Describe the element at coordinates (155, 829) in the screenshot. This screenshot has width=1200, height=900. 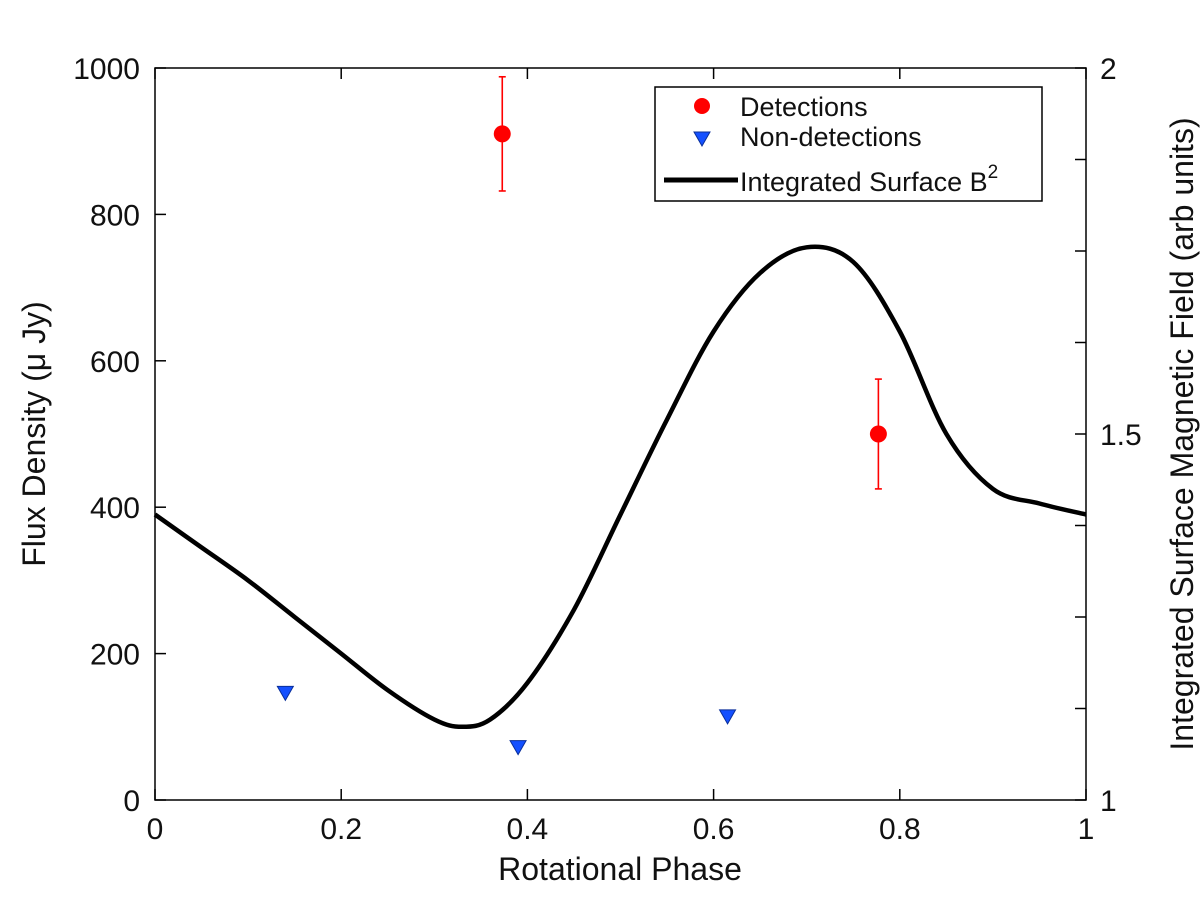
I see `x-tick-label: 0` at that location.